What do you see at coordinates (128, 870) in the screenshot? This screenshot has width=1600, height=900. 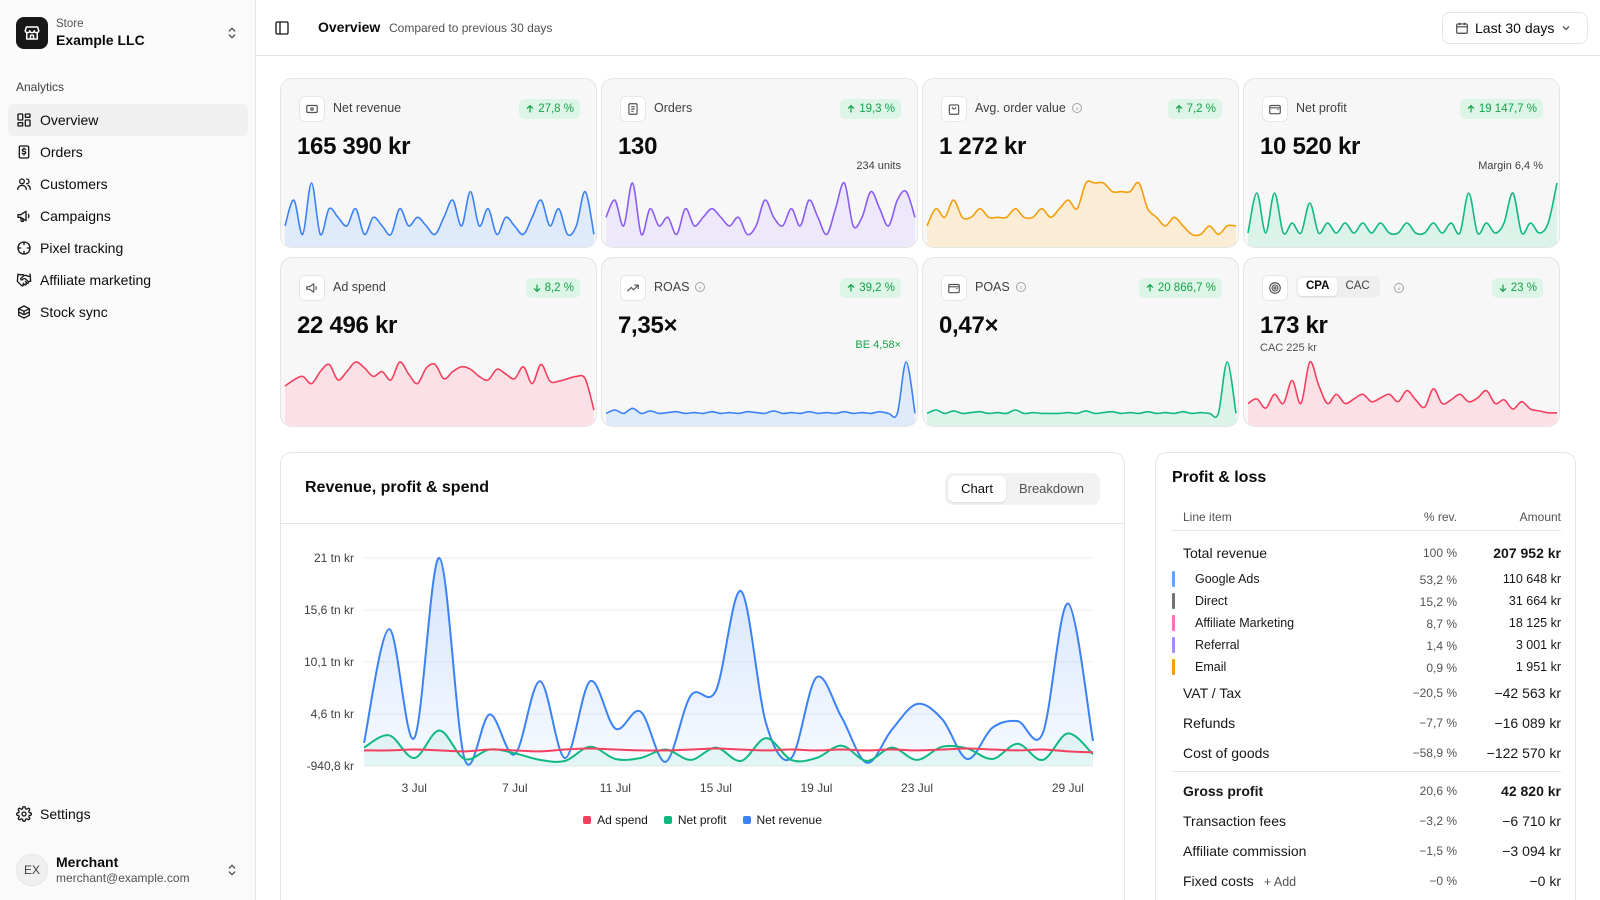 I see `user-menu: EX Merchant merchant@example.com` at bounding box center [128, 870].